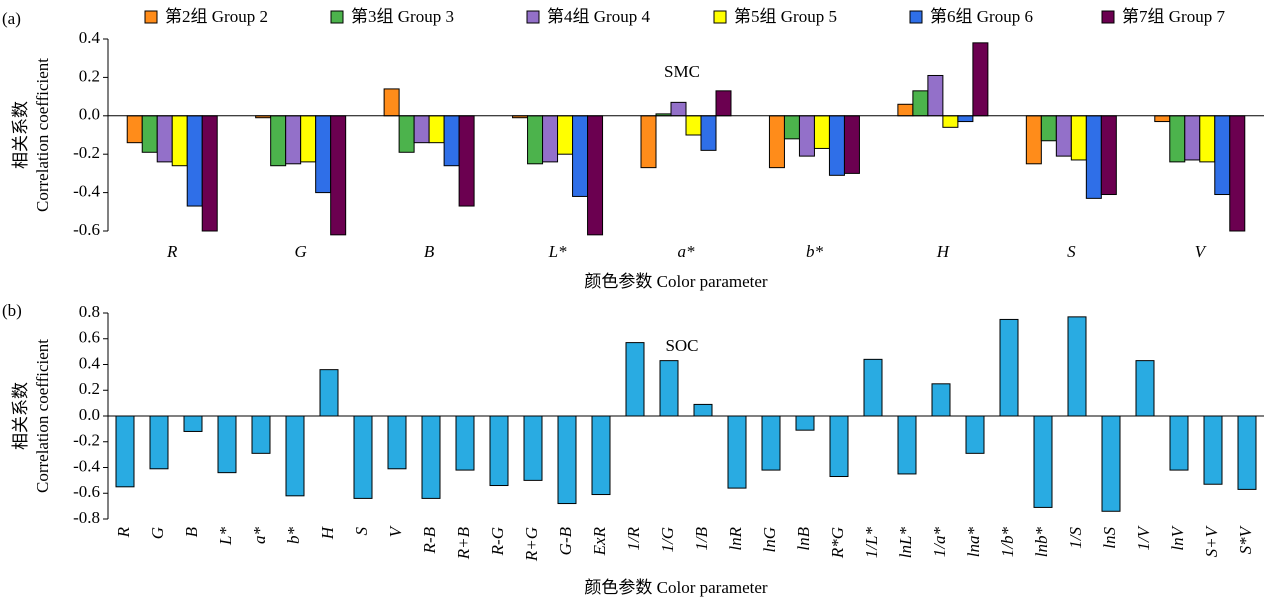 This screenshot has height=604, width=1272. I want to click on x-tick-label: L*, so click(557, 251).